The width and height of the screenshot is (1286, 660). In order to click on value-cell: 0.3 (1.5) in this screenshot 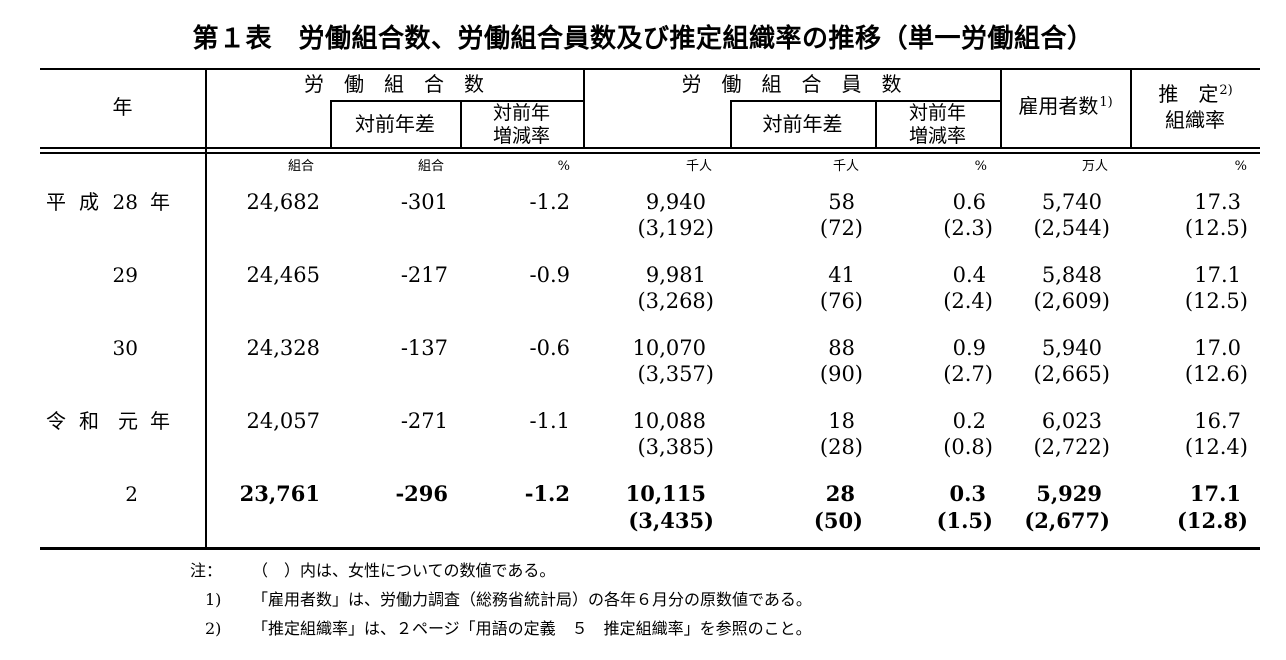, I will do `click(964, 507)`.